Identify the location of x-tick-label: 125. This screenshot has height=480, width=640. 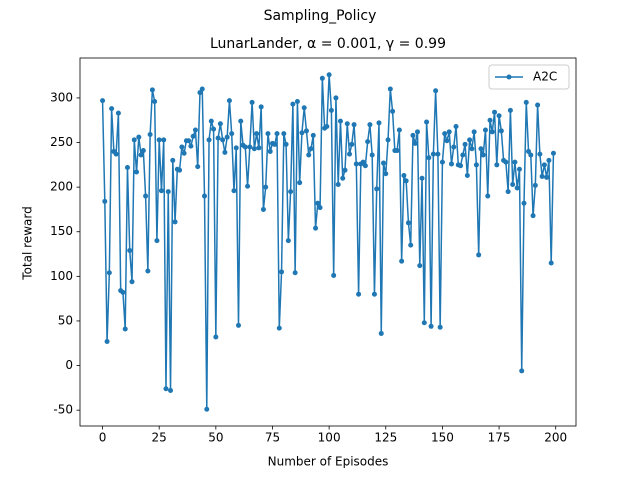
(385, 438).